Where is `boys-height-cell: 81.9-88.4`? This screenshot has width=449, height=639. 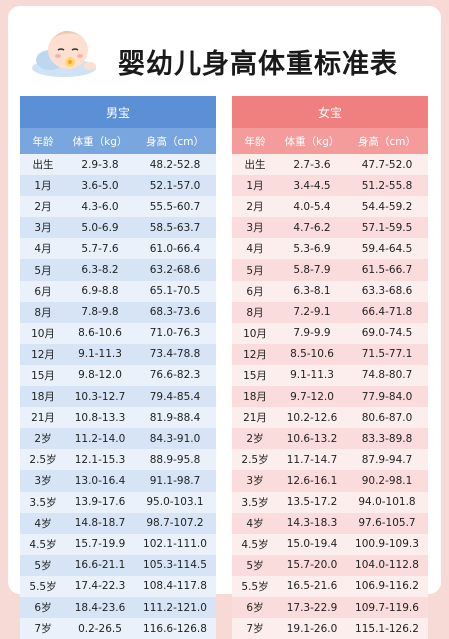
boys-height-cell: 81.9-88.4 is located at coordinates (175, 418).